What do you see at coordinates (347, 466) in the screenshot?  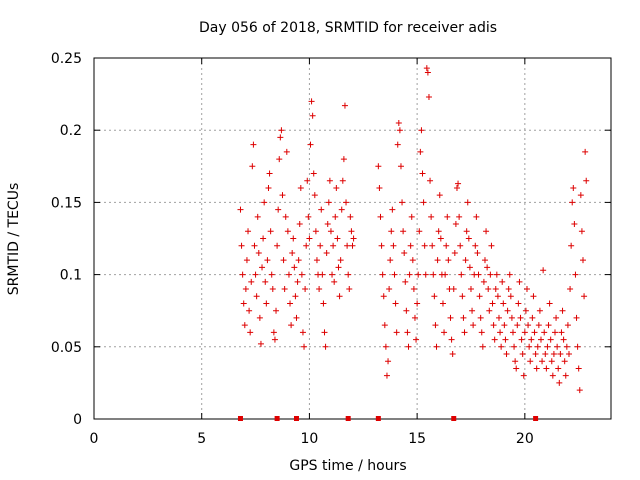 I see `x-axis-label: GPS time / hours` at bounding box center [347, 466].